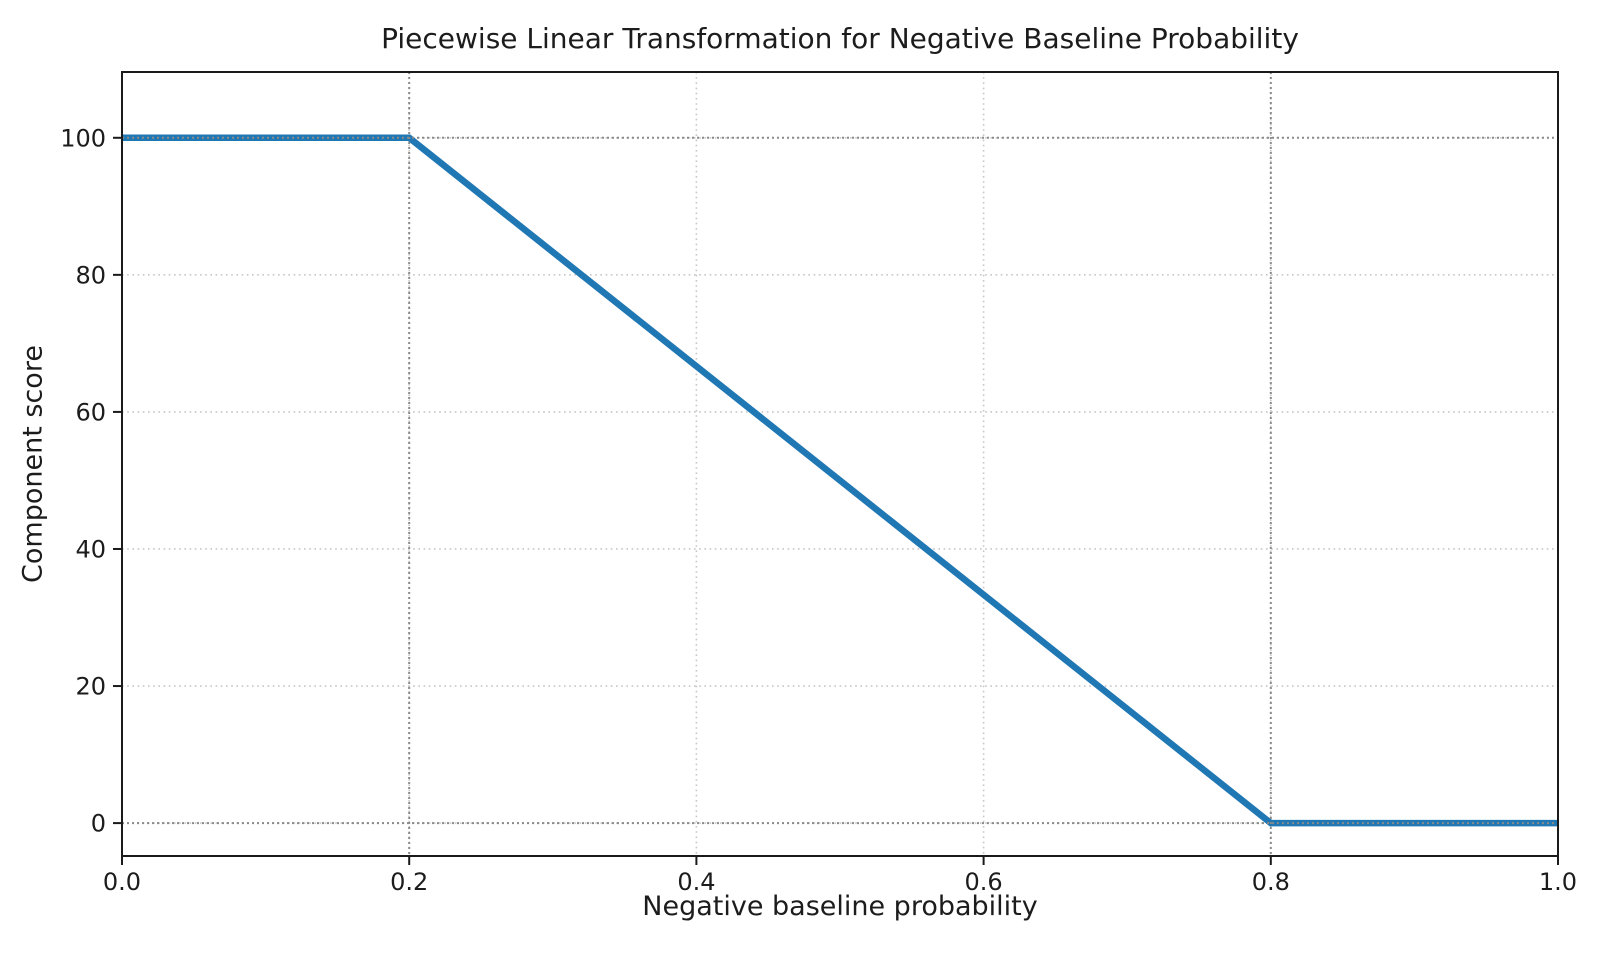 The width and height of the screenshot is (1600, 960). I want to click on y-tick-label: 100, so click(83, 138).